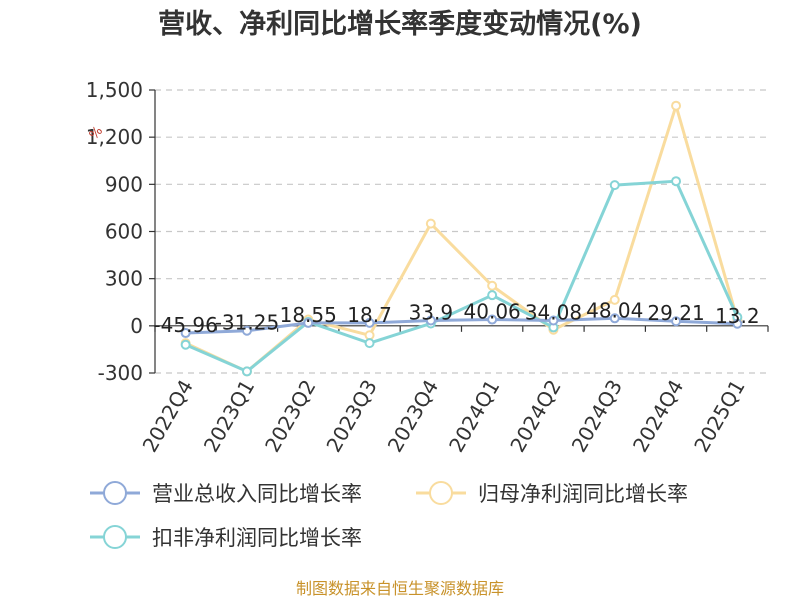  Describe the element at coordinates (136, 326) in the screenshot. I see `y-tick-label: 0` at that location.